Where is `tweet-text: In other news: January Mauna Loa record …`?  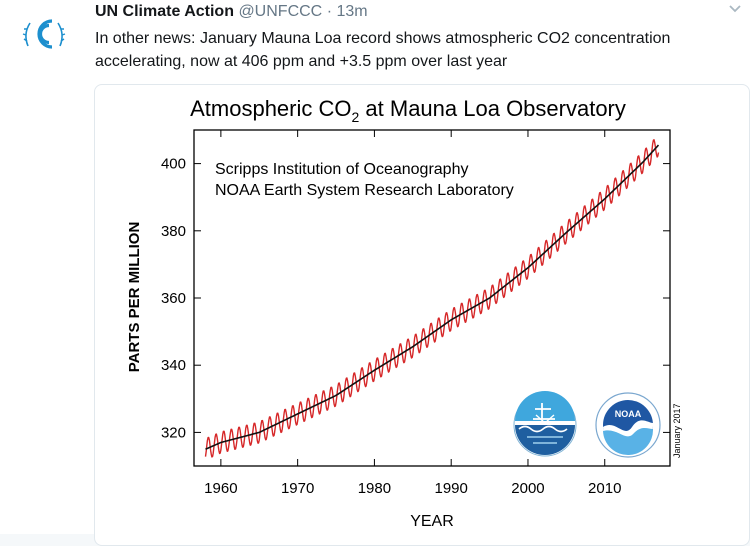
tweet-text: In other news: January Mauna Loa record … is located at coordinates (383, 50).